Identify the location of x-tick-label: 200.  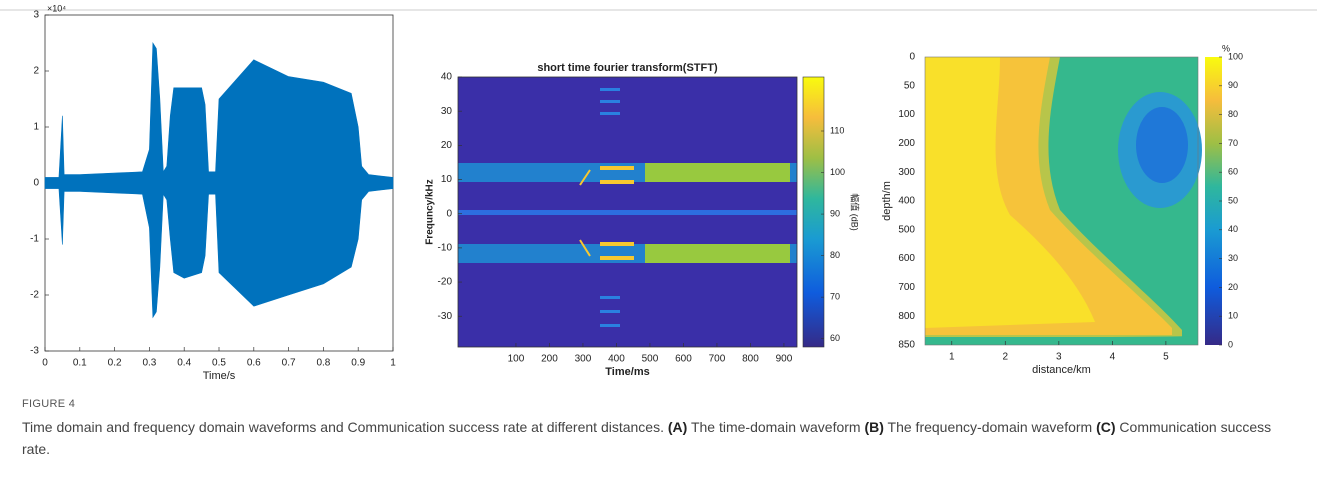
(549, 359).